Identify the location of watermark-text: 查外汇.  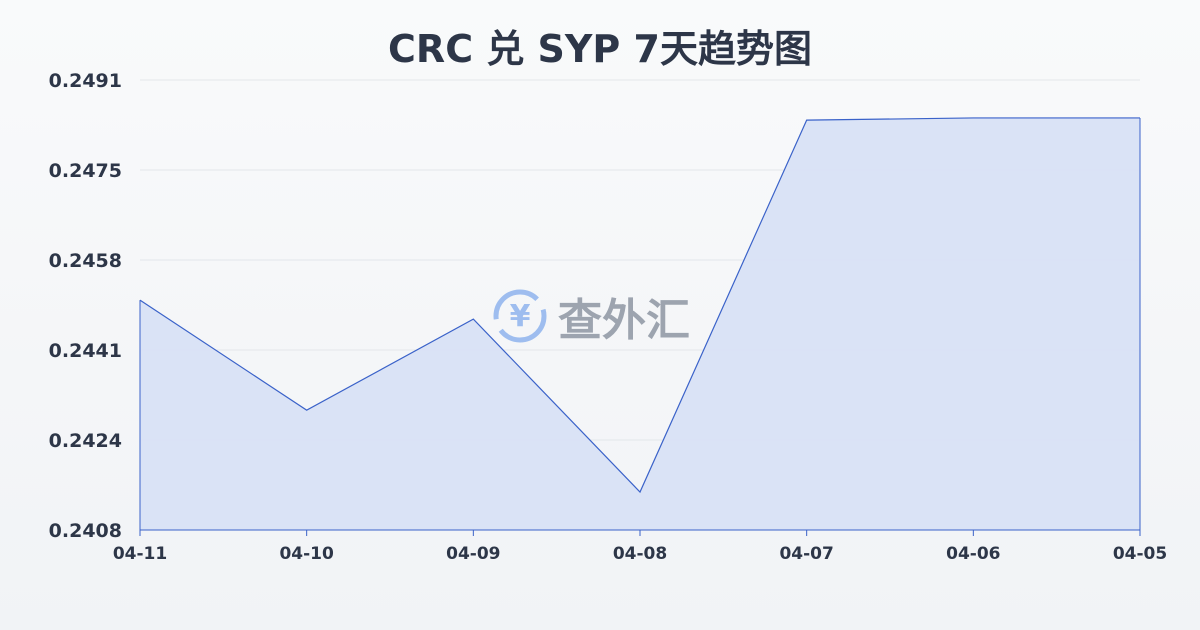
(624, 320).